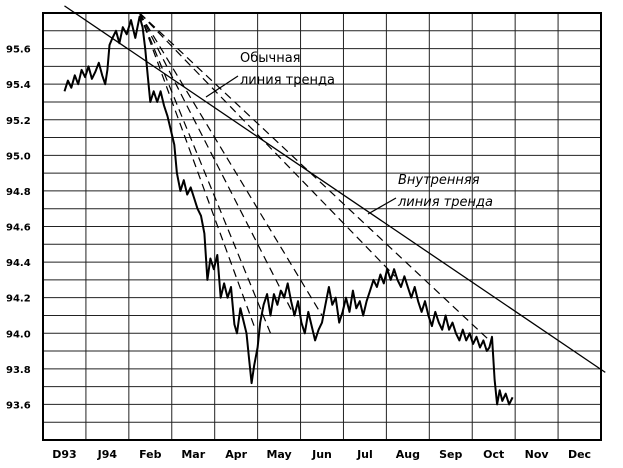  I want to click on y-tick-label: 93.6, so click(18, 405).